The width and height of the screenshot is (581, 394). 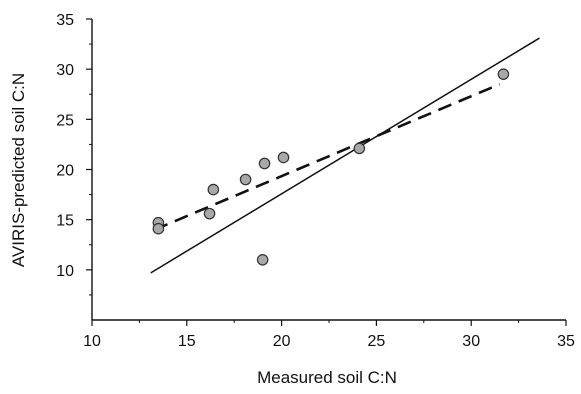 What do you see at coordinates (65, 70) in the screenshot?
I see `y-tick-label: 30` at bounding box center [65, 70].